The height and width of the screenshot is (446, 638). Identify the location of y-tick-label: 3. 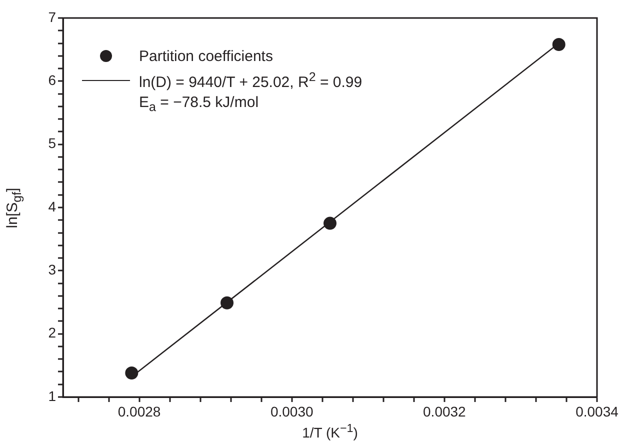
(52, 270).